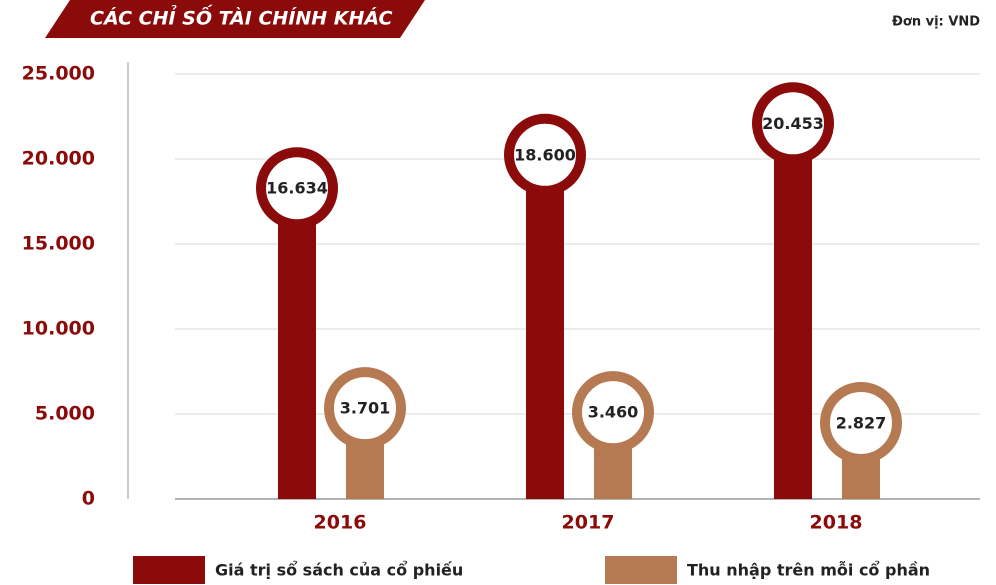  I want to click on value-label: 16.634, so click(297, 188).